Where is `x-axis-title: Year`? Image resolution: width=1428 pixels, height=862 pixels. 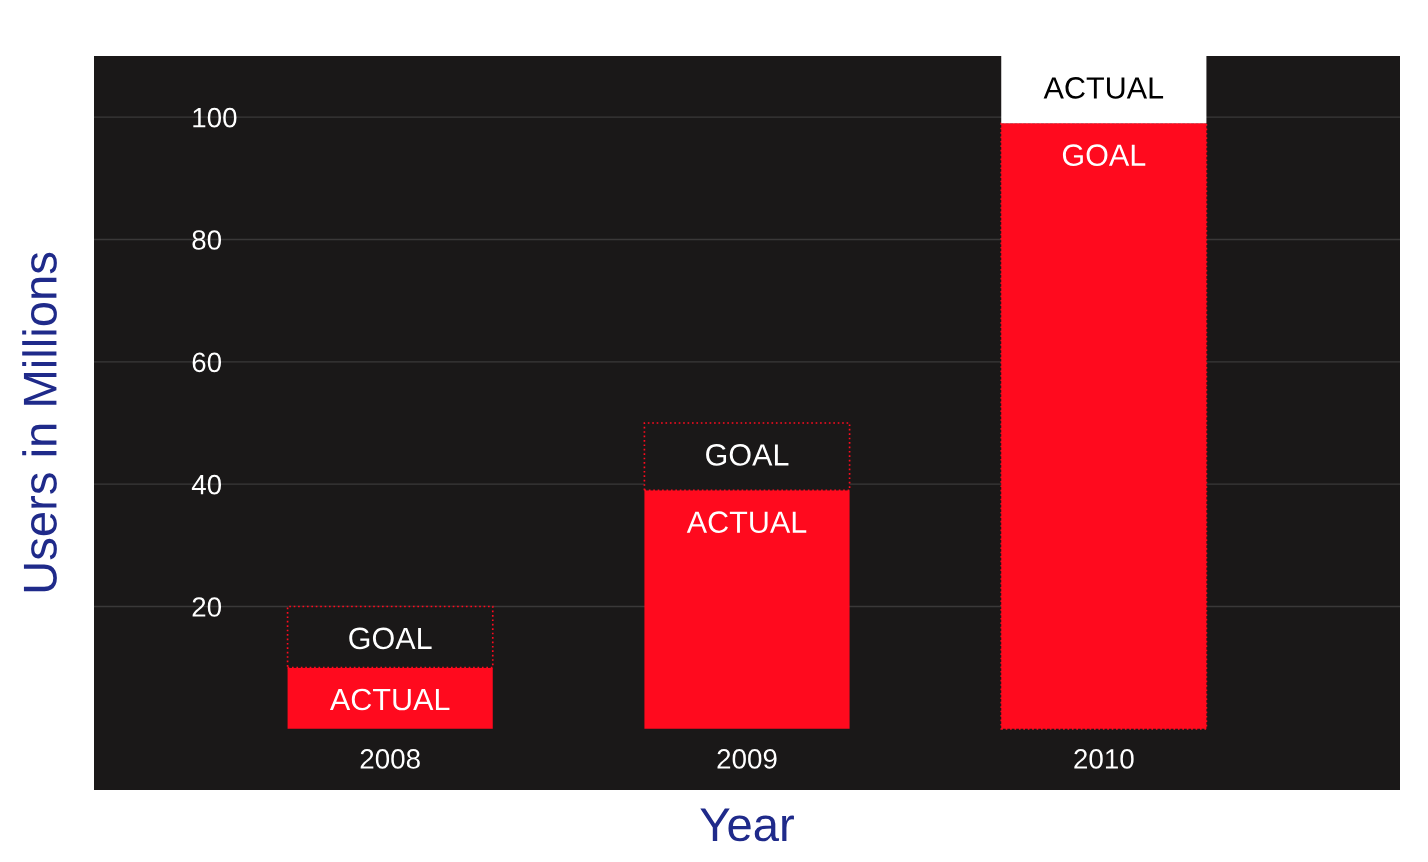
x-axis-title: Year is located at coordinates (747, 825).